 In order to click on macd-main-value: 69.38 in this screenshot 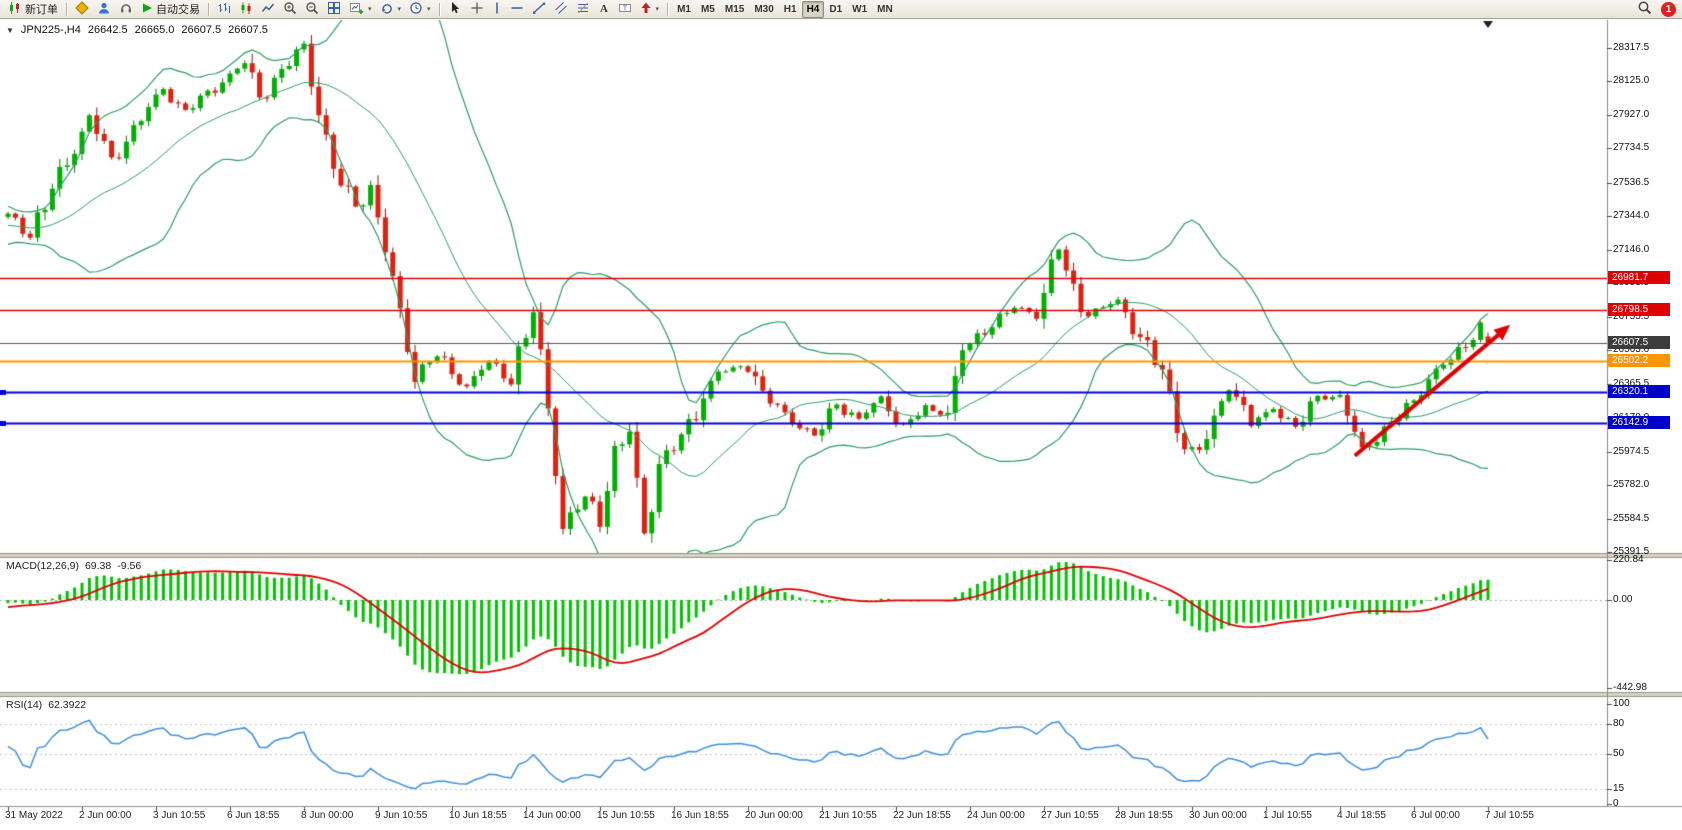, I will do `click(98, 566)`.